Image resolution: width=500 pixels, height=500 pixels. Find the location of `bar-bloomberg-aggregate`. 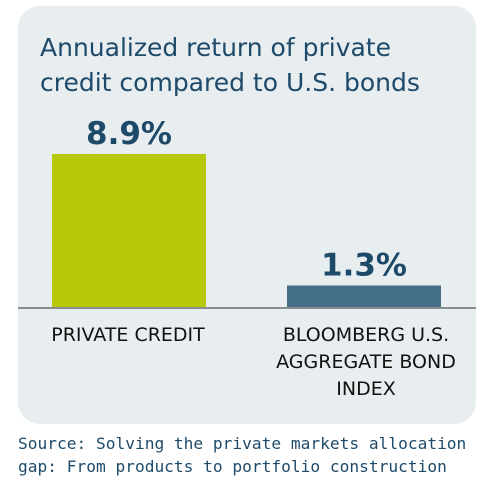

bar-bloomberg-aggregate is located at coordinates (364, 296).